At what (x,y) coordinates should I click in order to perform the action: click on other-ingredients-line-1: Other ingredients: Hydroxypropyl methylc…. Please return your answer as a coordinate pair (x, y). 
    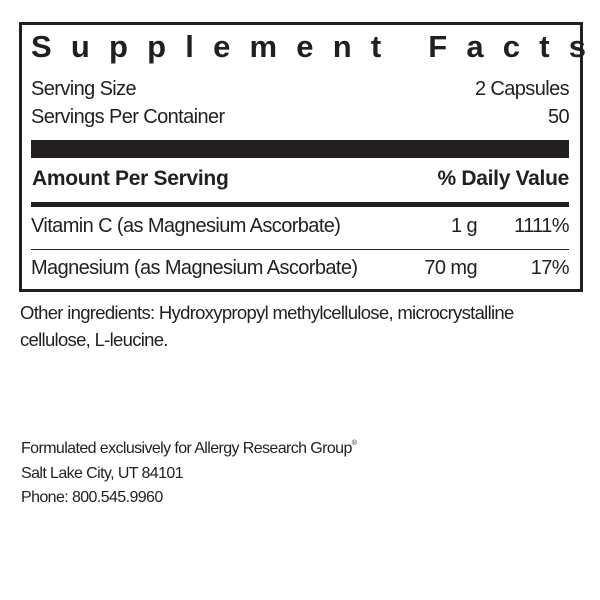
    Looking at the image, I should click on (267, 312).